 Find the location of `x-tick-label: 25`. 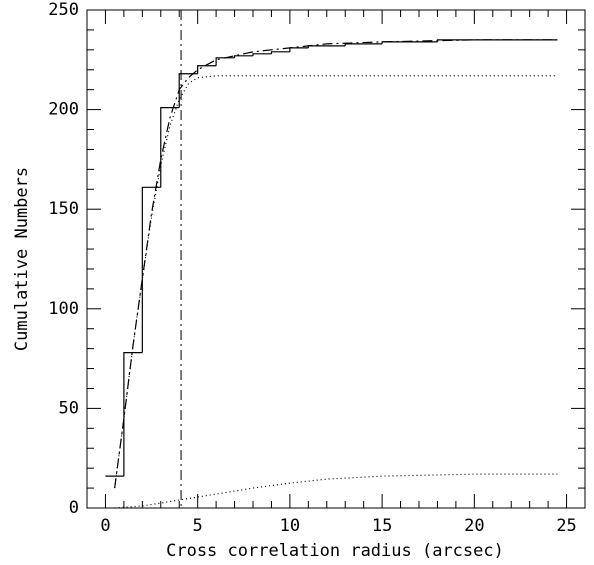

x-tick-label: 25 is located at coordinates (566, 526).